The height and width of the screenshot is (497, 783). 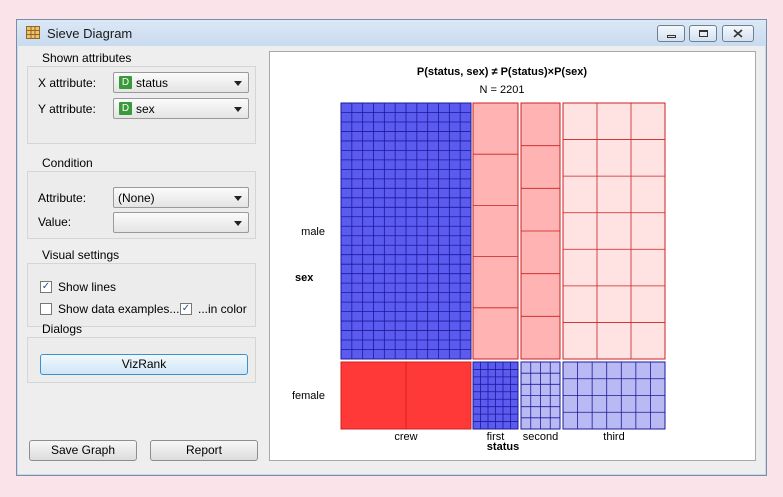 I want to click on close-button, so click(x=738, y=33).